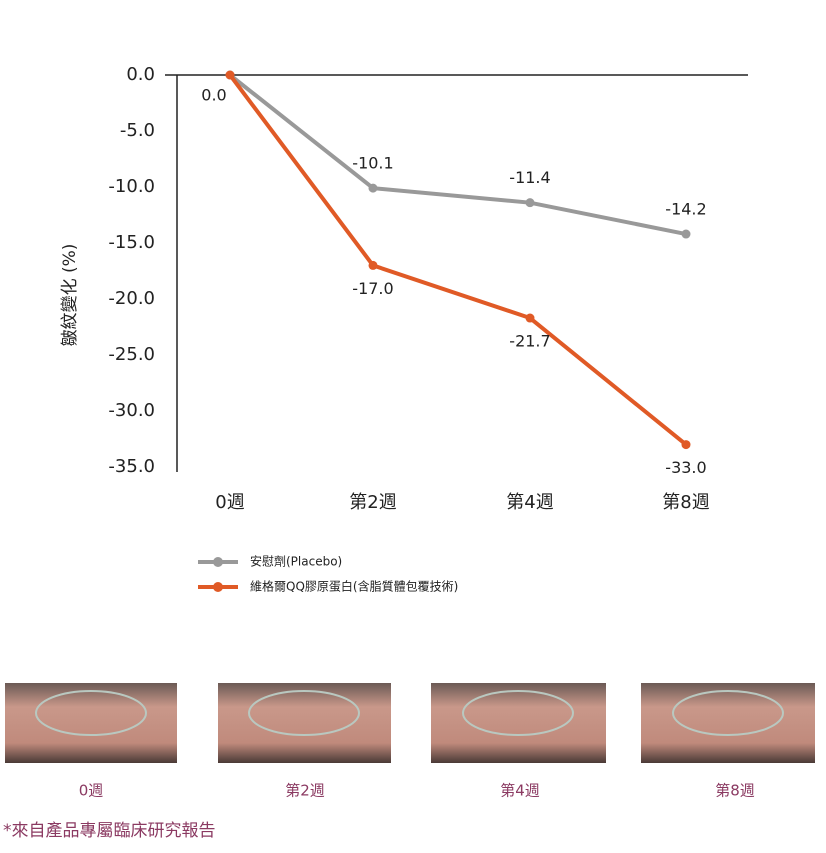 Image resolution: width=826 pixels, height=853 pixels. Describe the element at coordinates (140, 74) in the screenshot. I see `y-tick-label: 0.0` at that location.